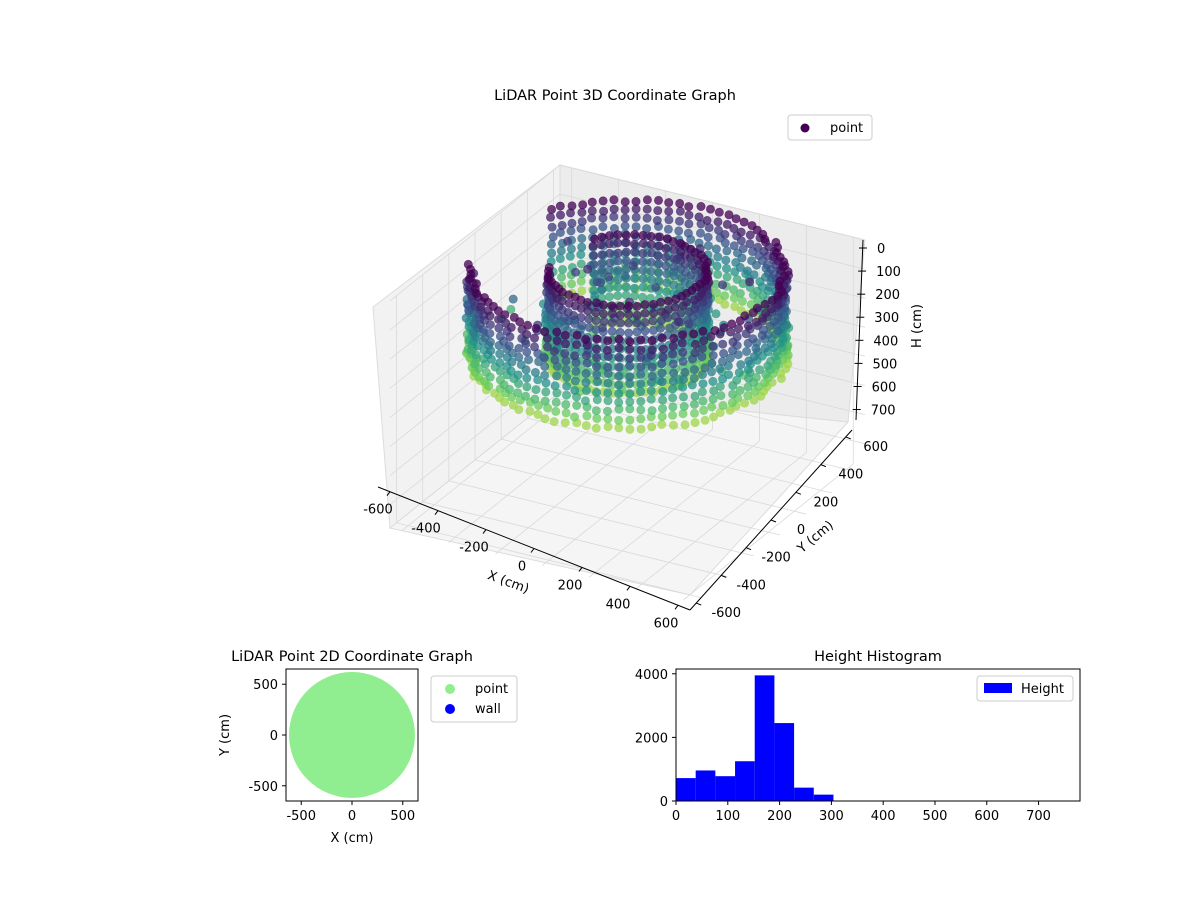  I want to click on z-tick-label-3d: 300, so click(886, 318).